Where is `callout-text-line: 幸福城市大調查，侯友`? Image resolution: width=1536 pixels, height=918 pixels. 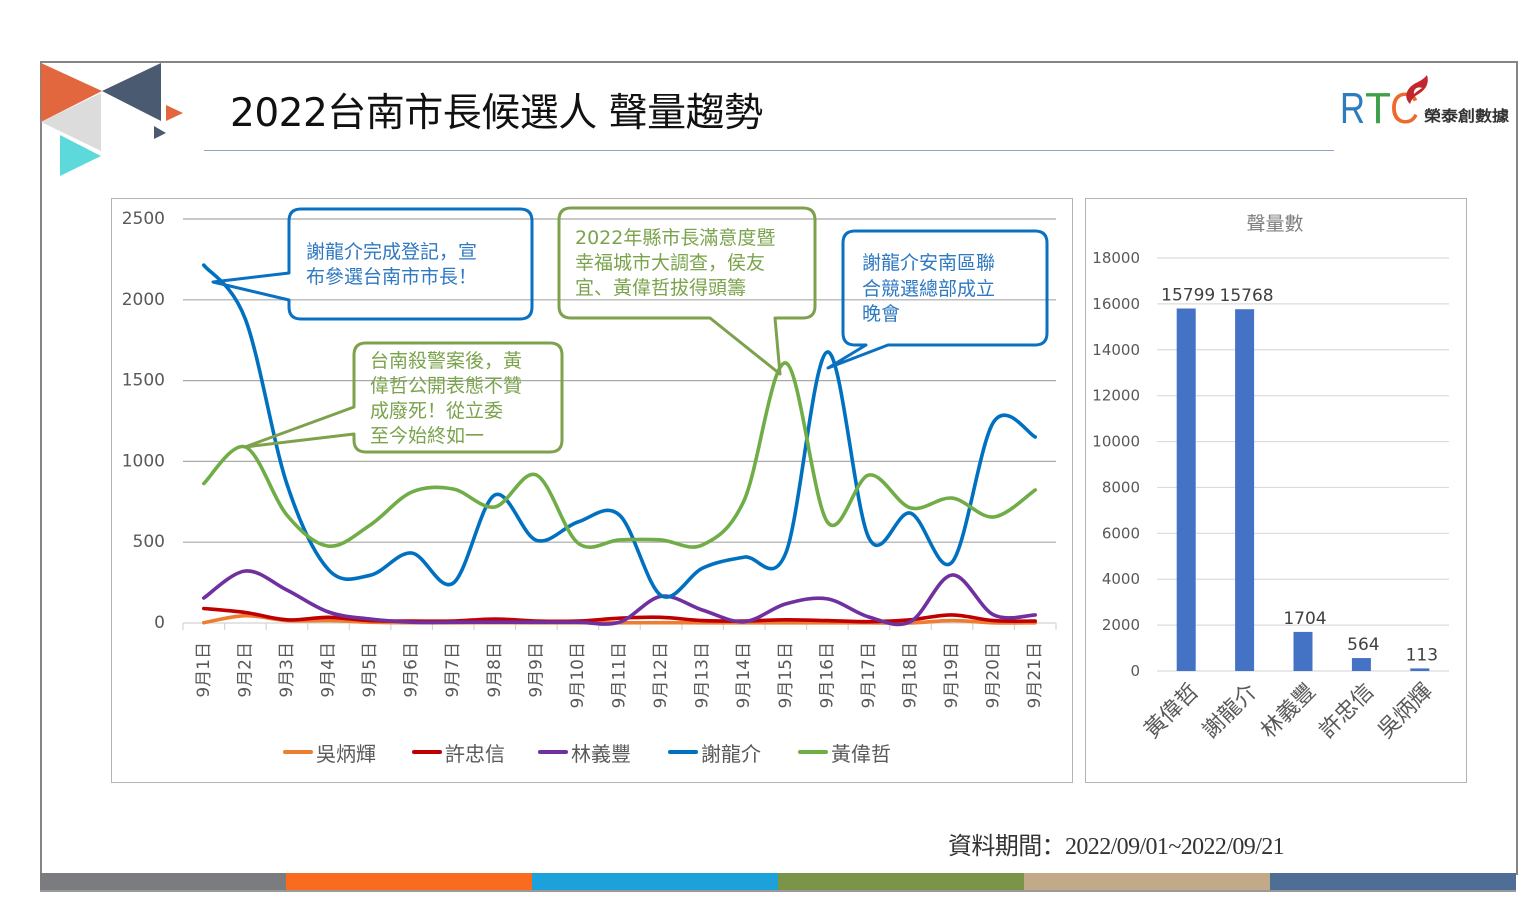
callout-text-line: 幸福城市大調查，侯友 is located at coordinates (670, 263).